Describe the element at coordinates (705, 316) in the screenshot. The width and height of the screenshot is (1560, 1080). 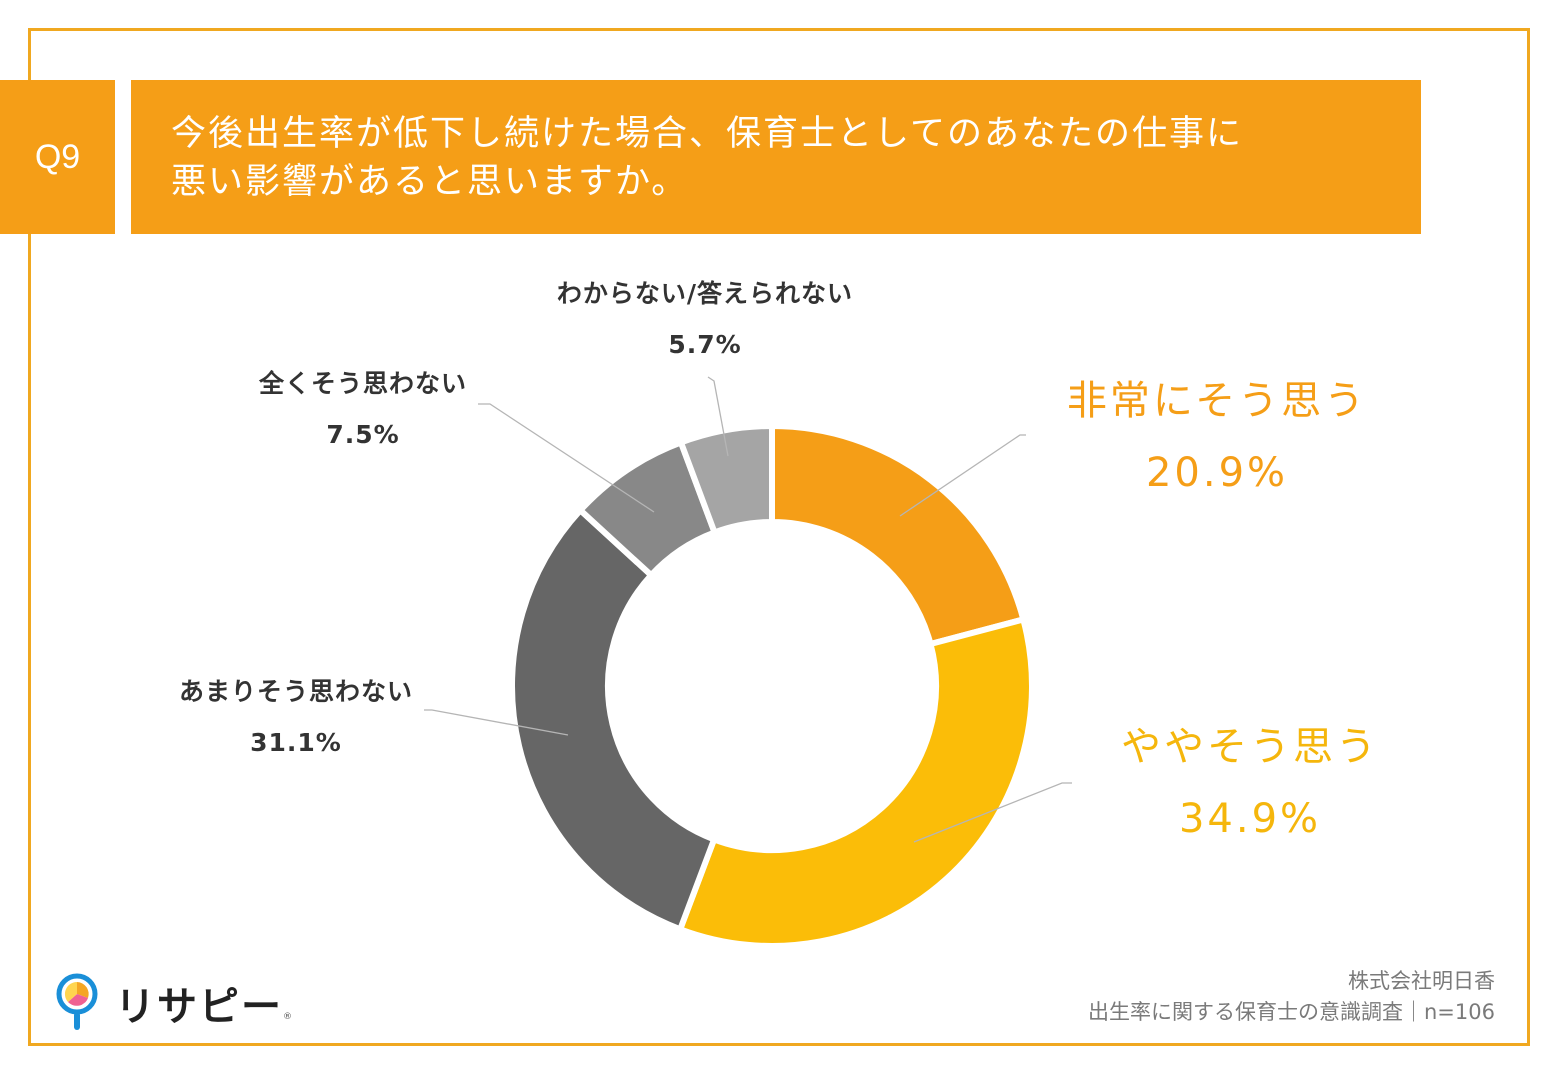
I see `label-dont-know: わからない/答えられない 5.7%` at that location.